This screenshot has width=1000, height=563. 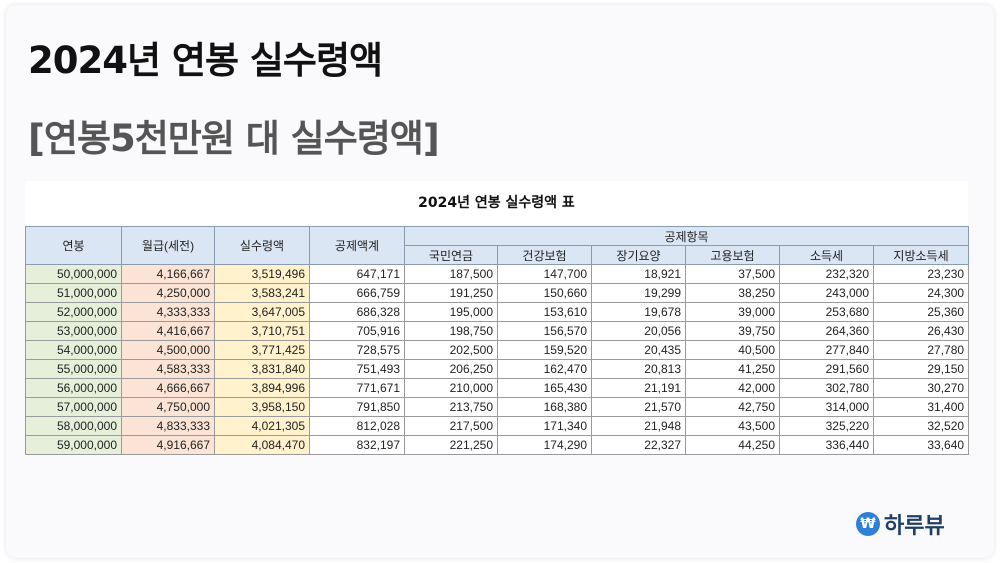 What do you see at coordinates (921, 293) in the screenshot?
I see `cell-local-tax: 24,300` at bounding box center [921, 293].